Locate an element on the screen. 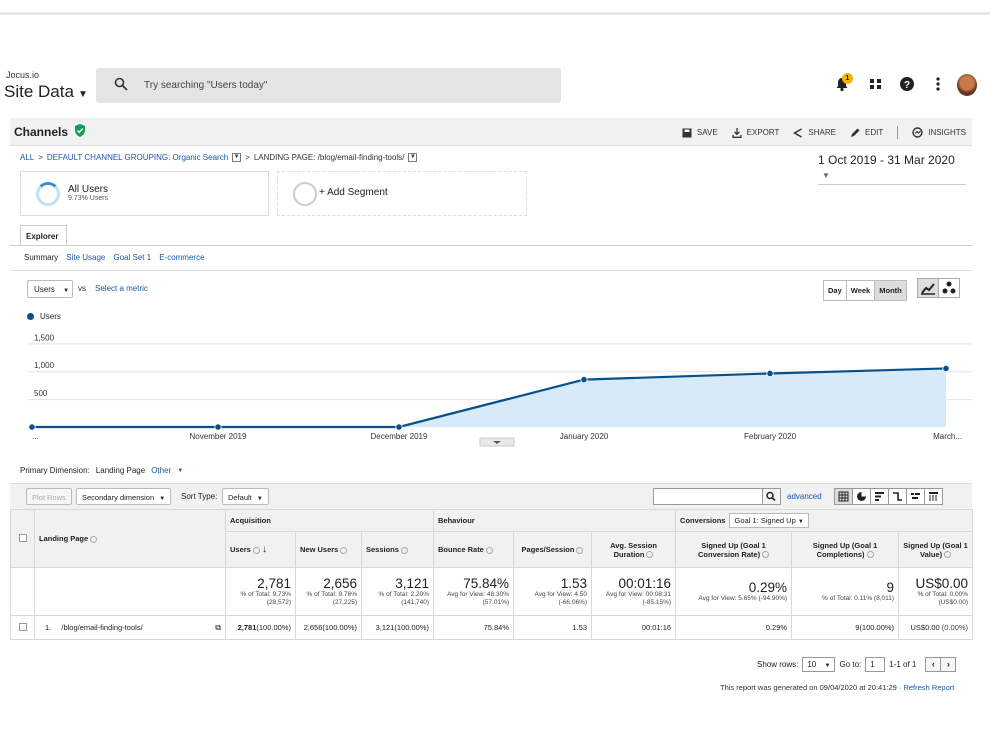 The image size is (1000, 750). sort-type-dropdown: Default ▼ is located at coordinates (245, 496).